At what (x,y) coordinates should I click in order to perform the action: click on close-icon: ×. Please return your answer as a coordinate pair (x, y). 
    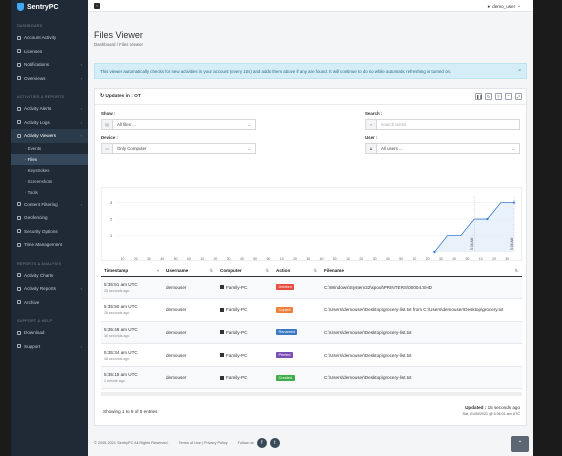
    Looking at the image, I should click on (519, 71).